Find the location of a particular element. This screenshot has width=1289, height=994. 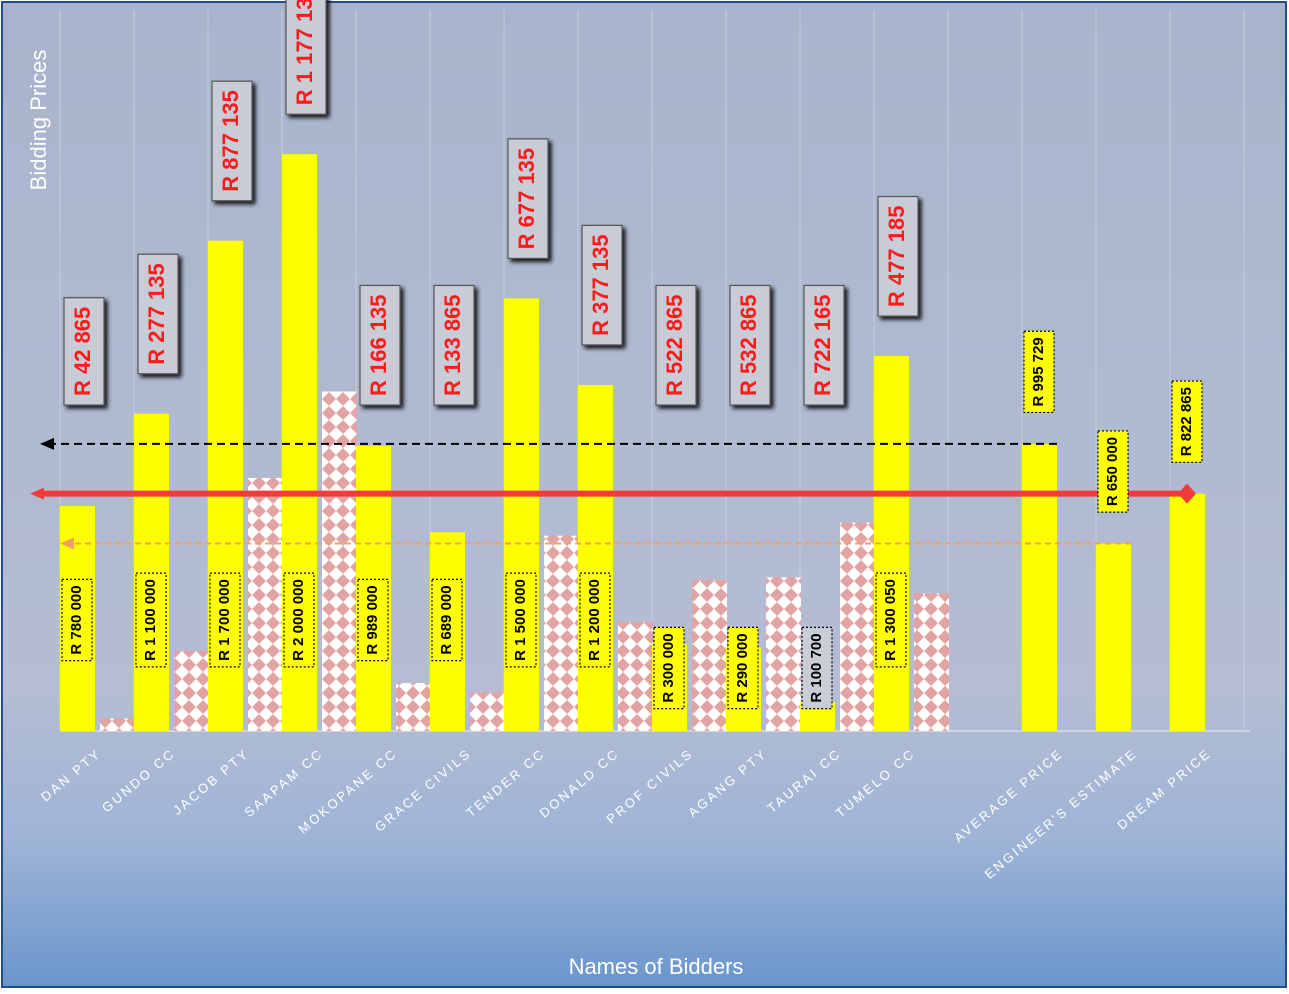

difference-label: R 677 135 is located at coordinates (526, 199).